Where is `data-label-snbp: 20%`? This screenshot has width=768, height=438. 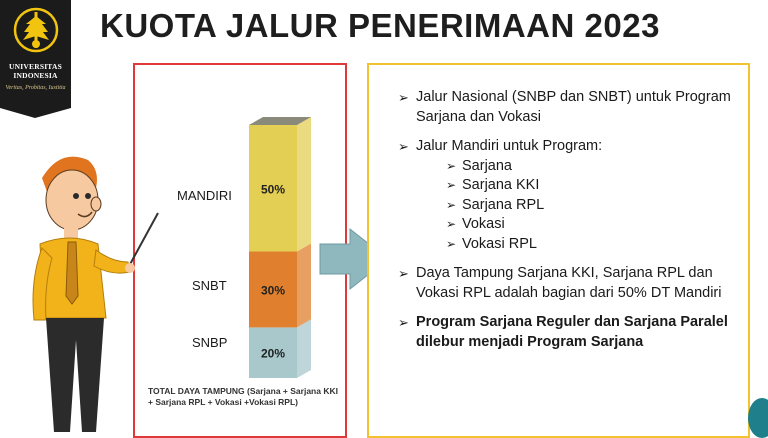
data-label-snbp: 20% is located at coordinates (273, 354).